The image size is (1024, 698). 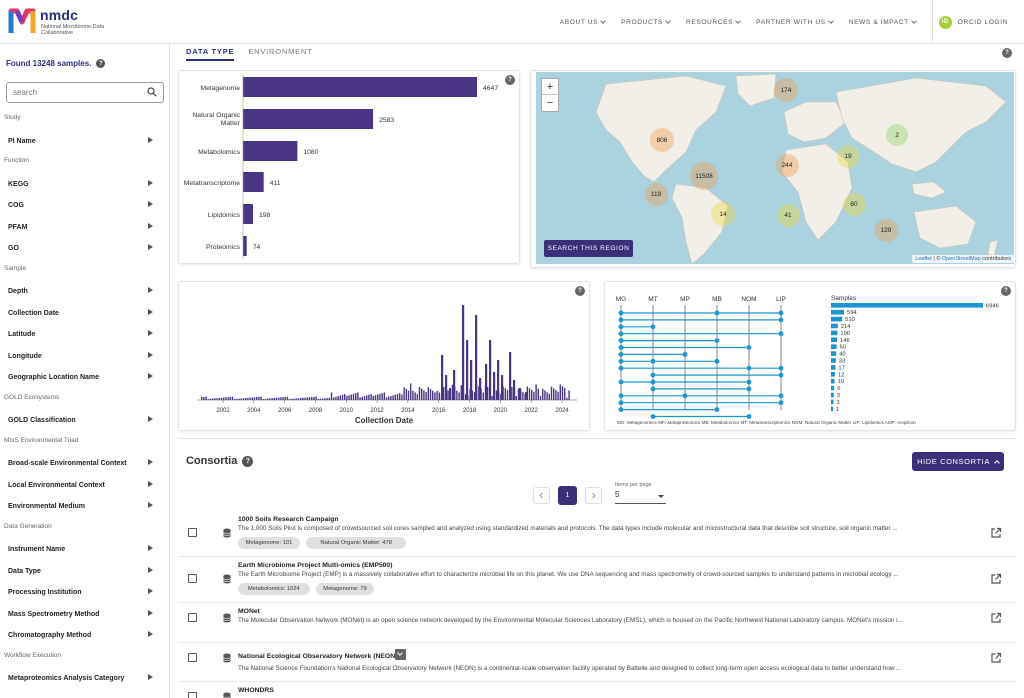 What do you see at coordinates (567, 495) in the screenshot?
I see `page-1-button: 1` at bounding box center [567, 495].